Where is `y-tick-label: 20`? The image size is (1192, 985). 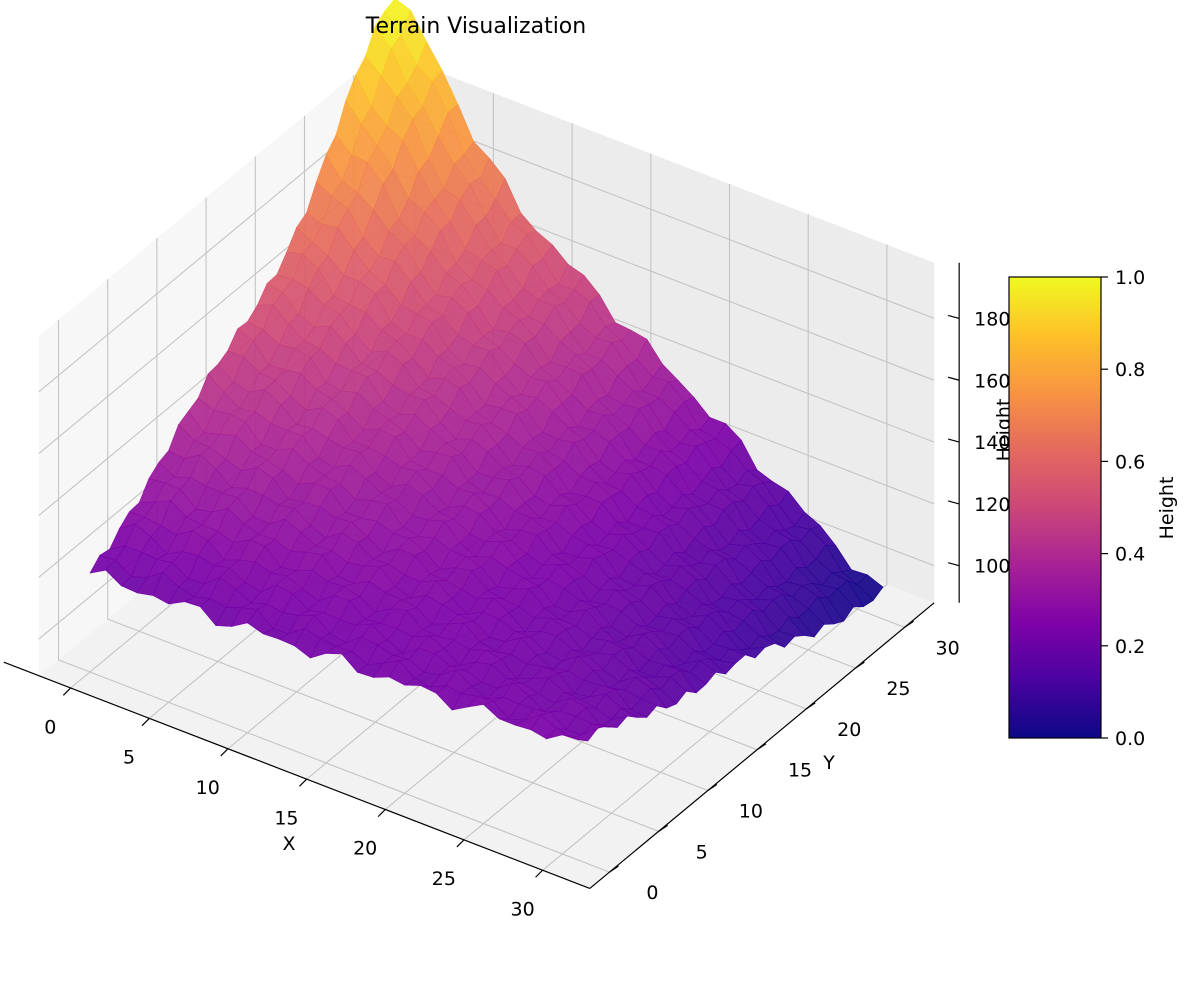 y-tick-label: 20 is located at coordinates (849, 730).